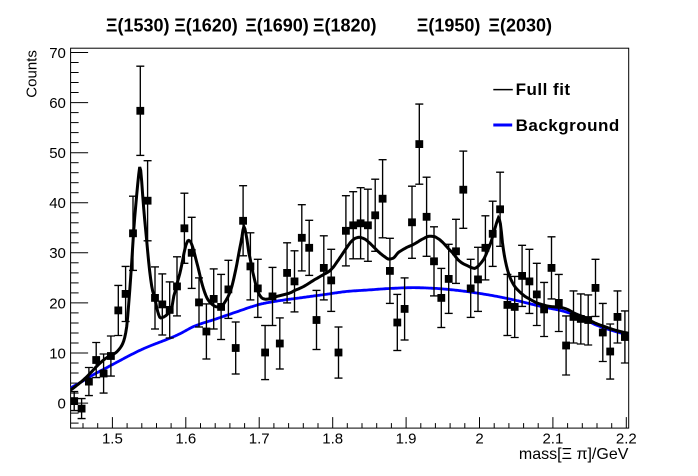 The image size is (698, 476). Describe the element at coordinates (574, 454) in the screenshot. I see `svg-text: mass[Ξ π]/GeV` at that location.